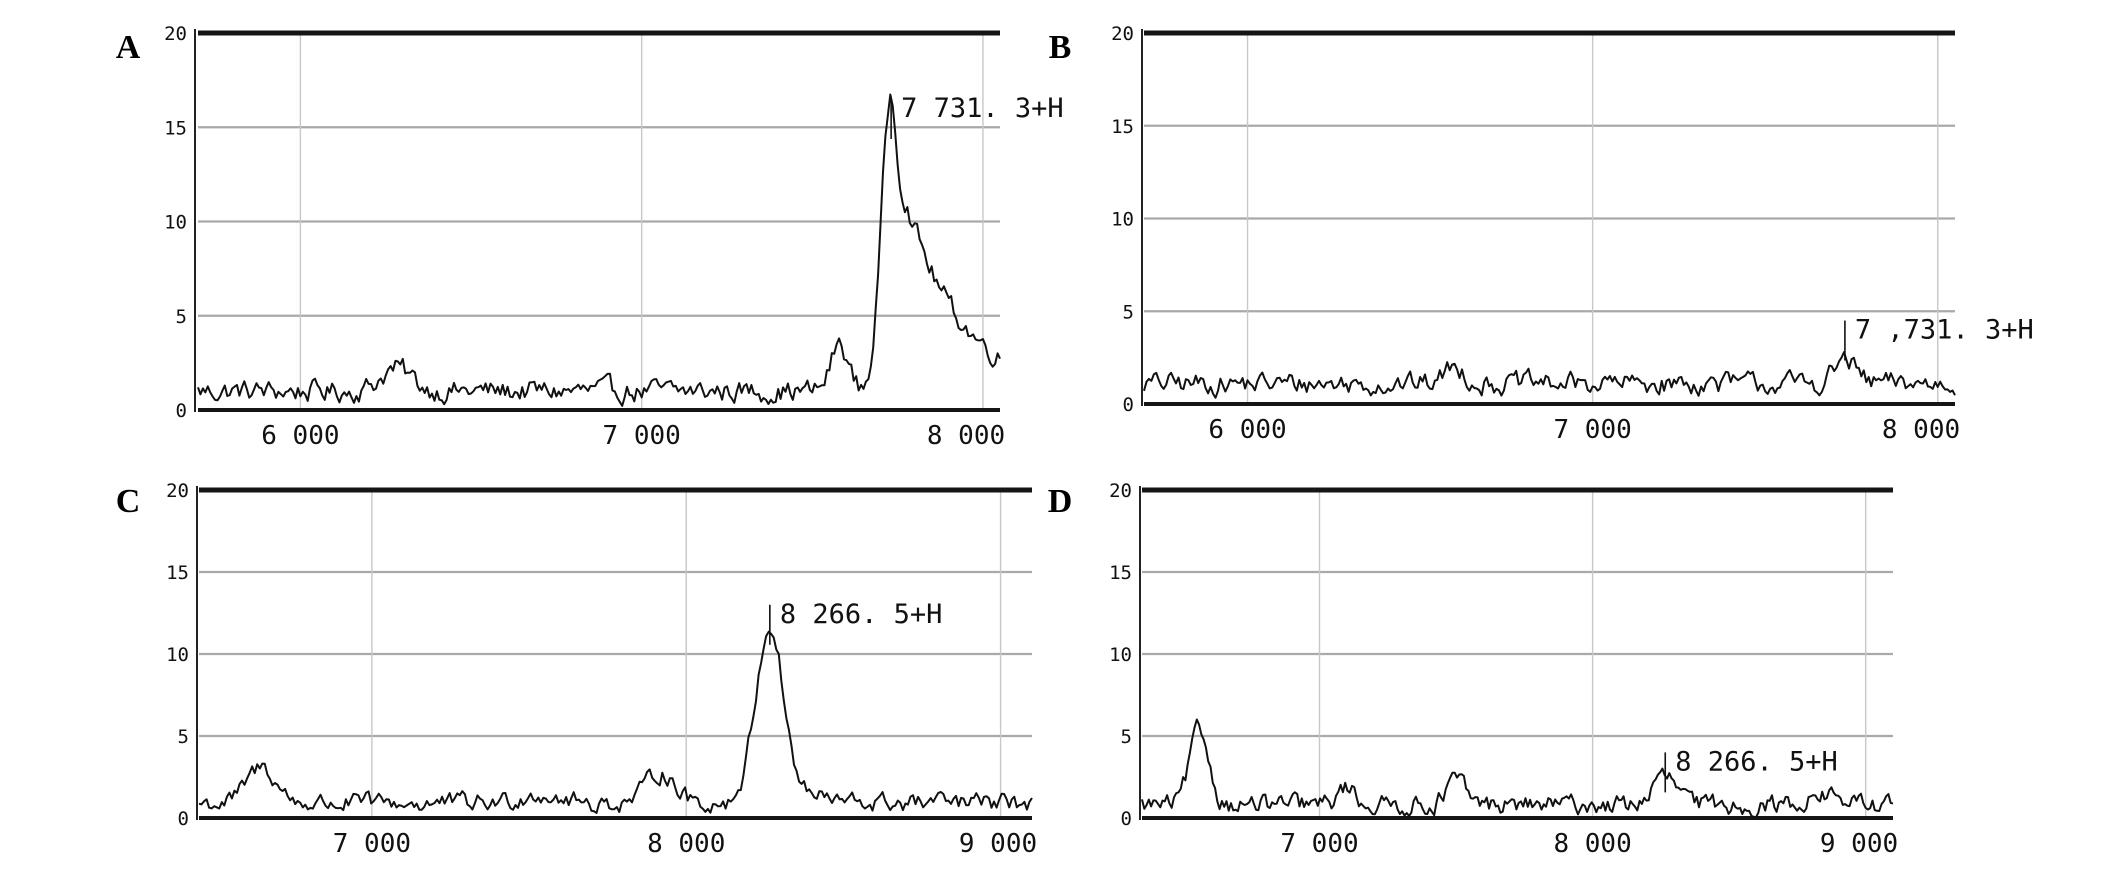 This screenshot has width=2126, height=872. What do you see at coordinates (1060, 501) in the screenshot?
I see `panel-letter: D` at bounding box center [1060, 501].